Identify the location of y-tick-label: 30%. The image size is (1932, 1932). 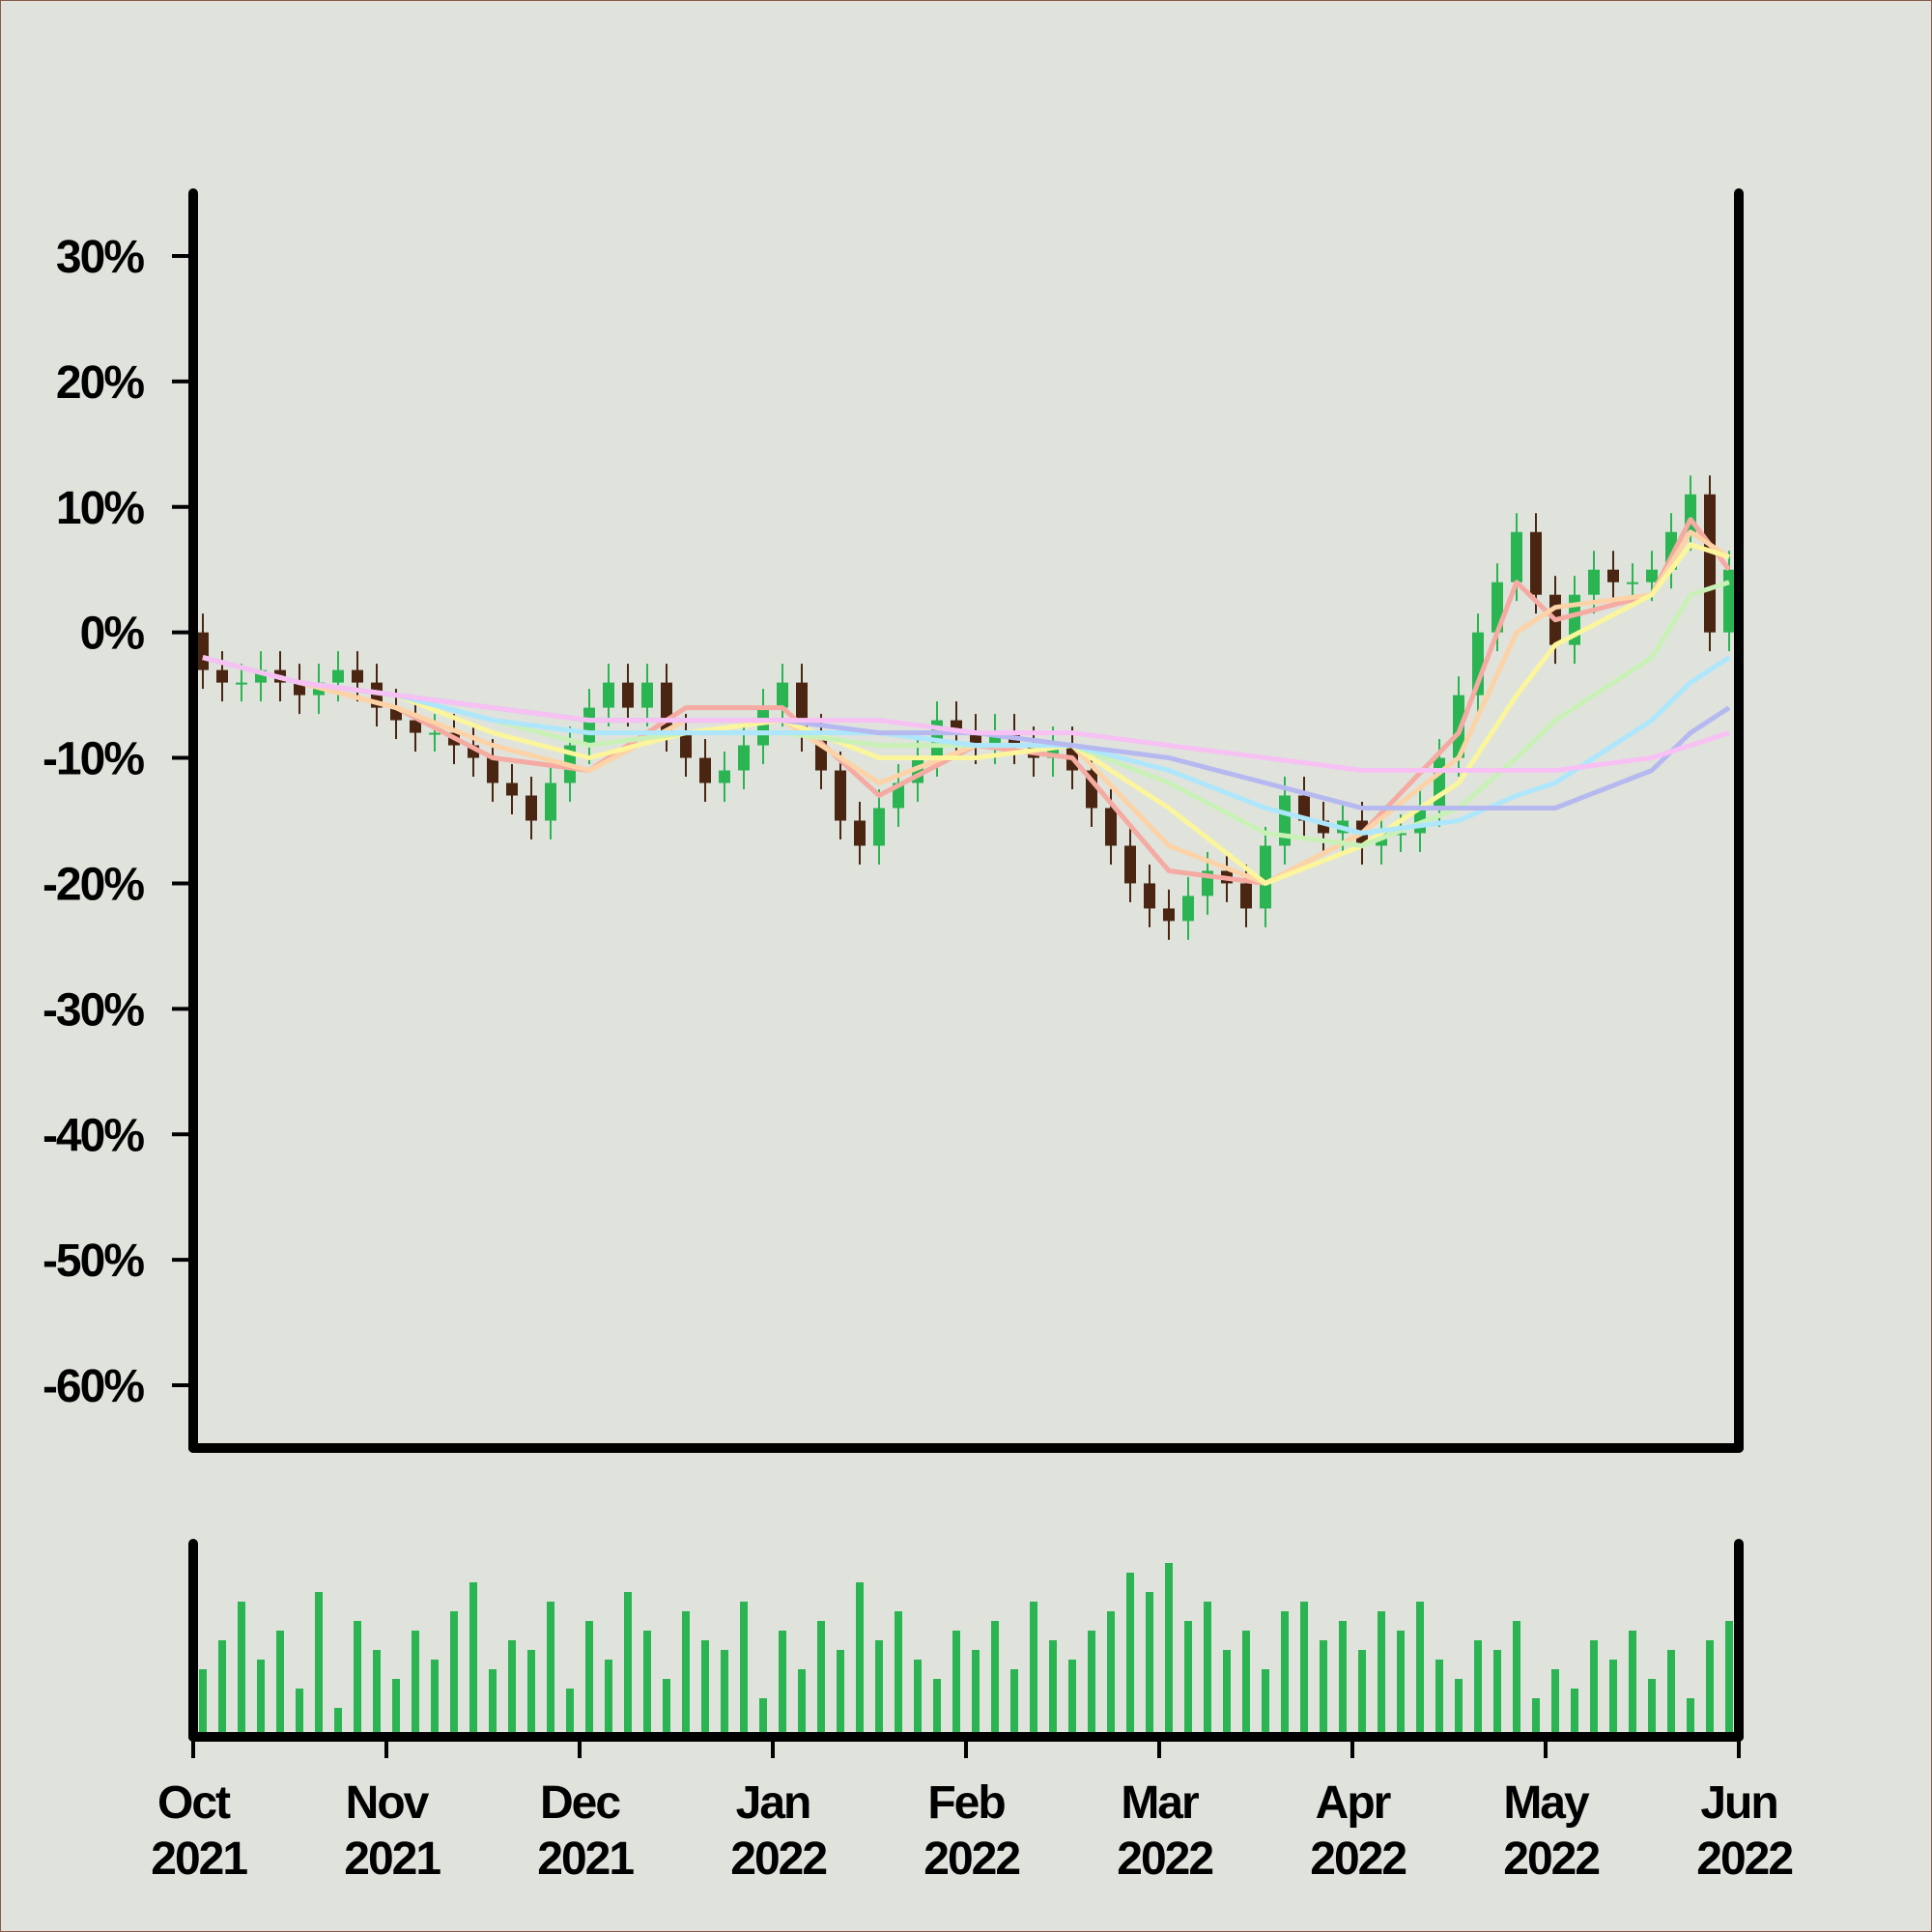
(100, 257).